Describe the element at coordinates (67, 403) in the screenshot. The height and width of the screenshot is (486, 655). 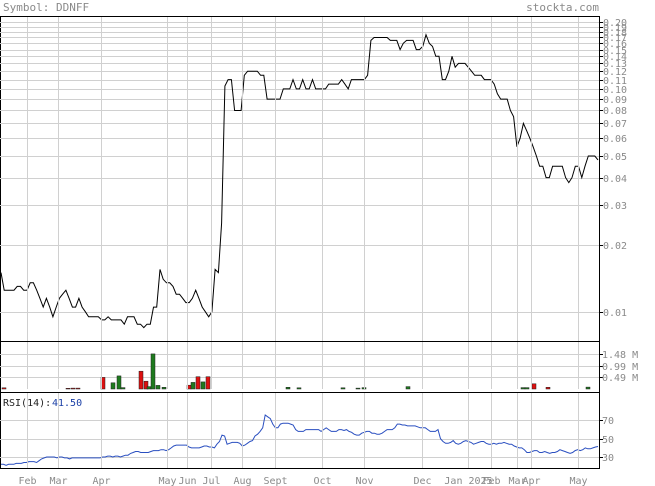
I see `rsi-current-value: 41.50` at that location.